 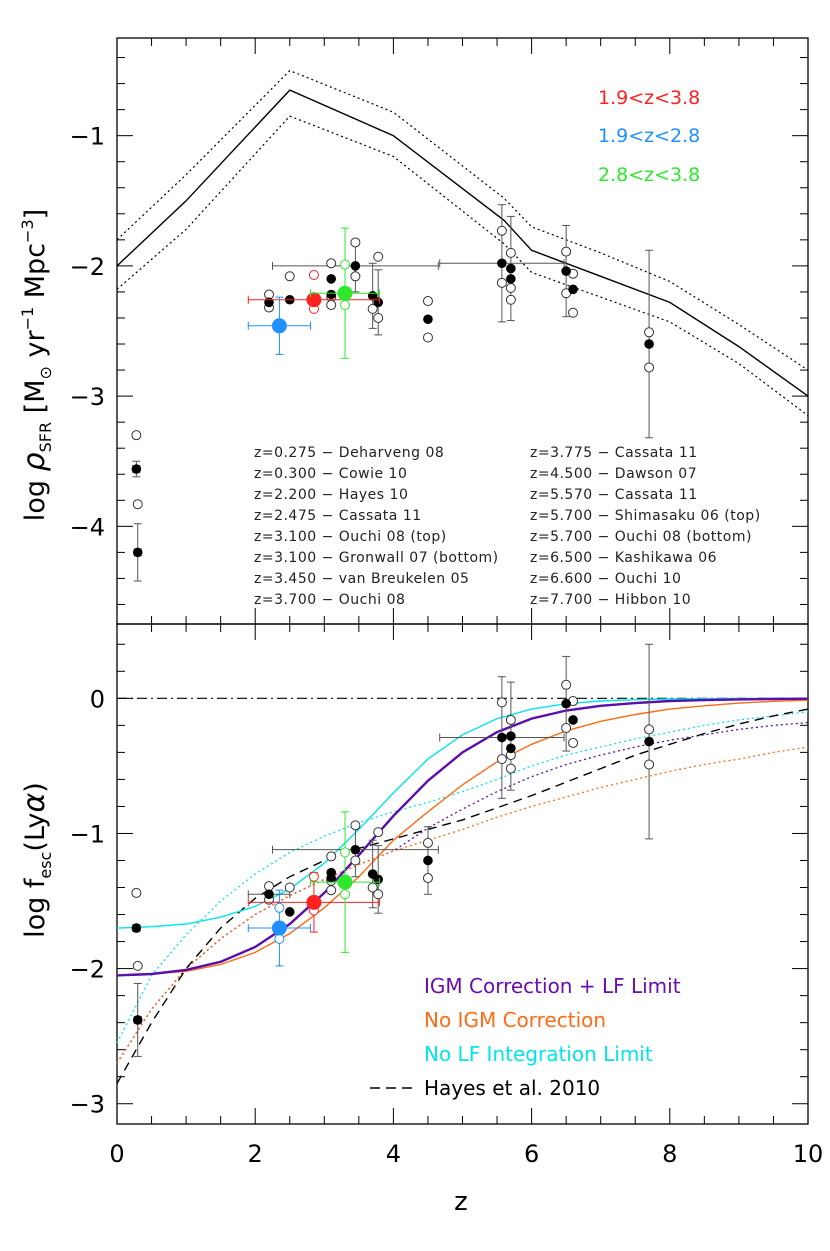 What do you see at coordinates (87, 970) in the screenshot?
I see `bottom-y-tick-label: −2` at bounding box center [87, 970].